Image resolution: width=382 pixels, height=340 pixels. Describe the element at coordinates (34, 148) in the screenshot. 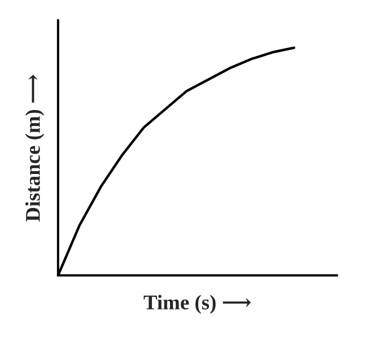

I see `y-axis-title: Distance (m) ⟶` at that location.